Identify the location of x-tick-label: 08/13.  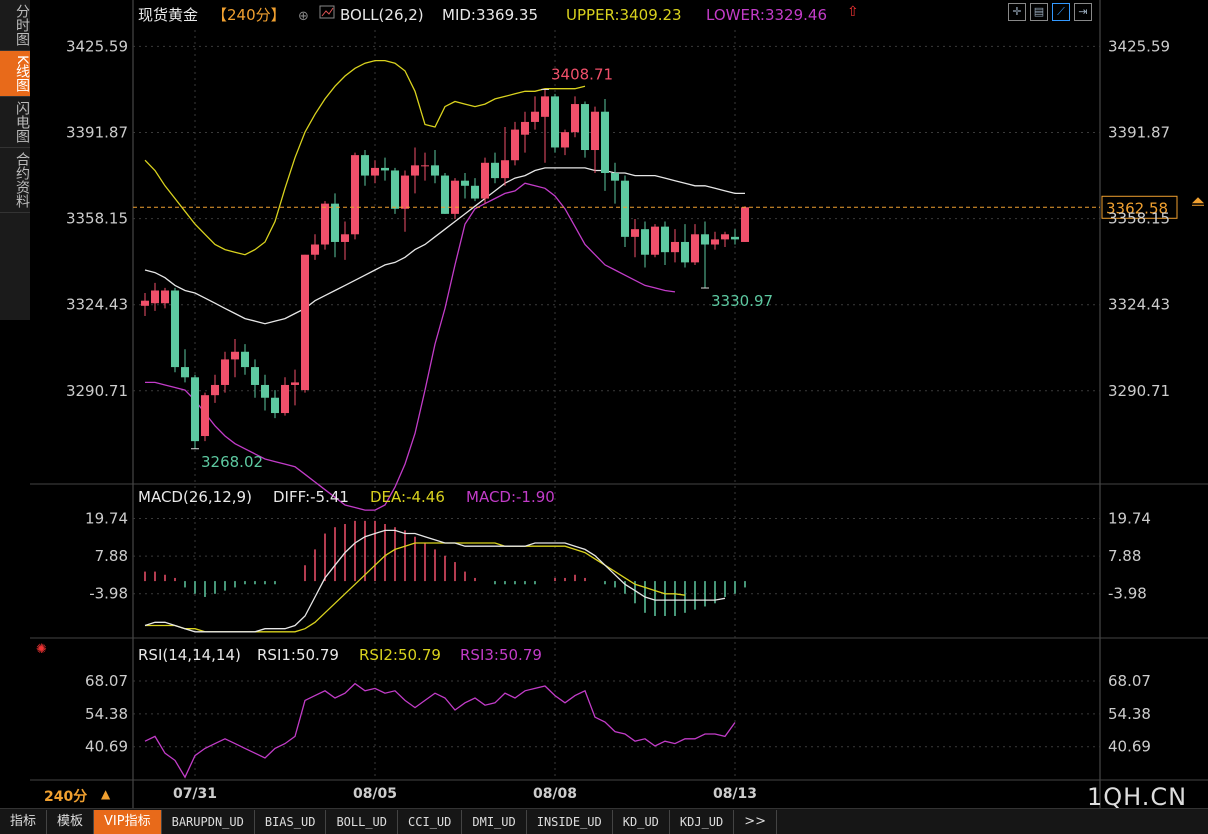
(735, 794).